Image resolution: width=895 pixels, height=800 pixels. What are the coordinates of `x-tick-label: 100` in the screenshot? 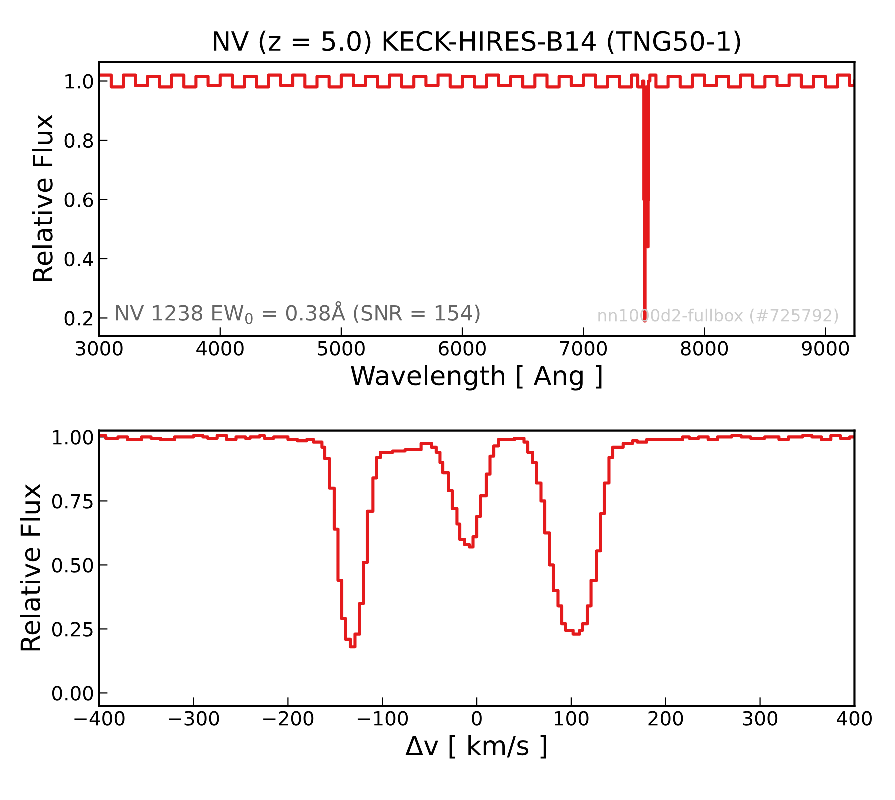 It's located at (572, 718).